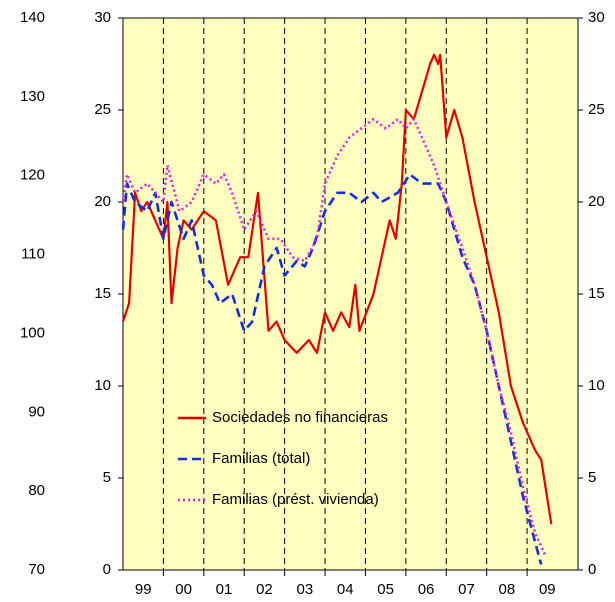 This screenshot has height=602, width=615. Describe the element at coordinates (466, 589) in the screenshot. I see `x-tick-label: 07` at that location.